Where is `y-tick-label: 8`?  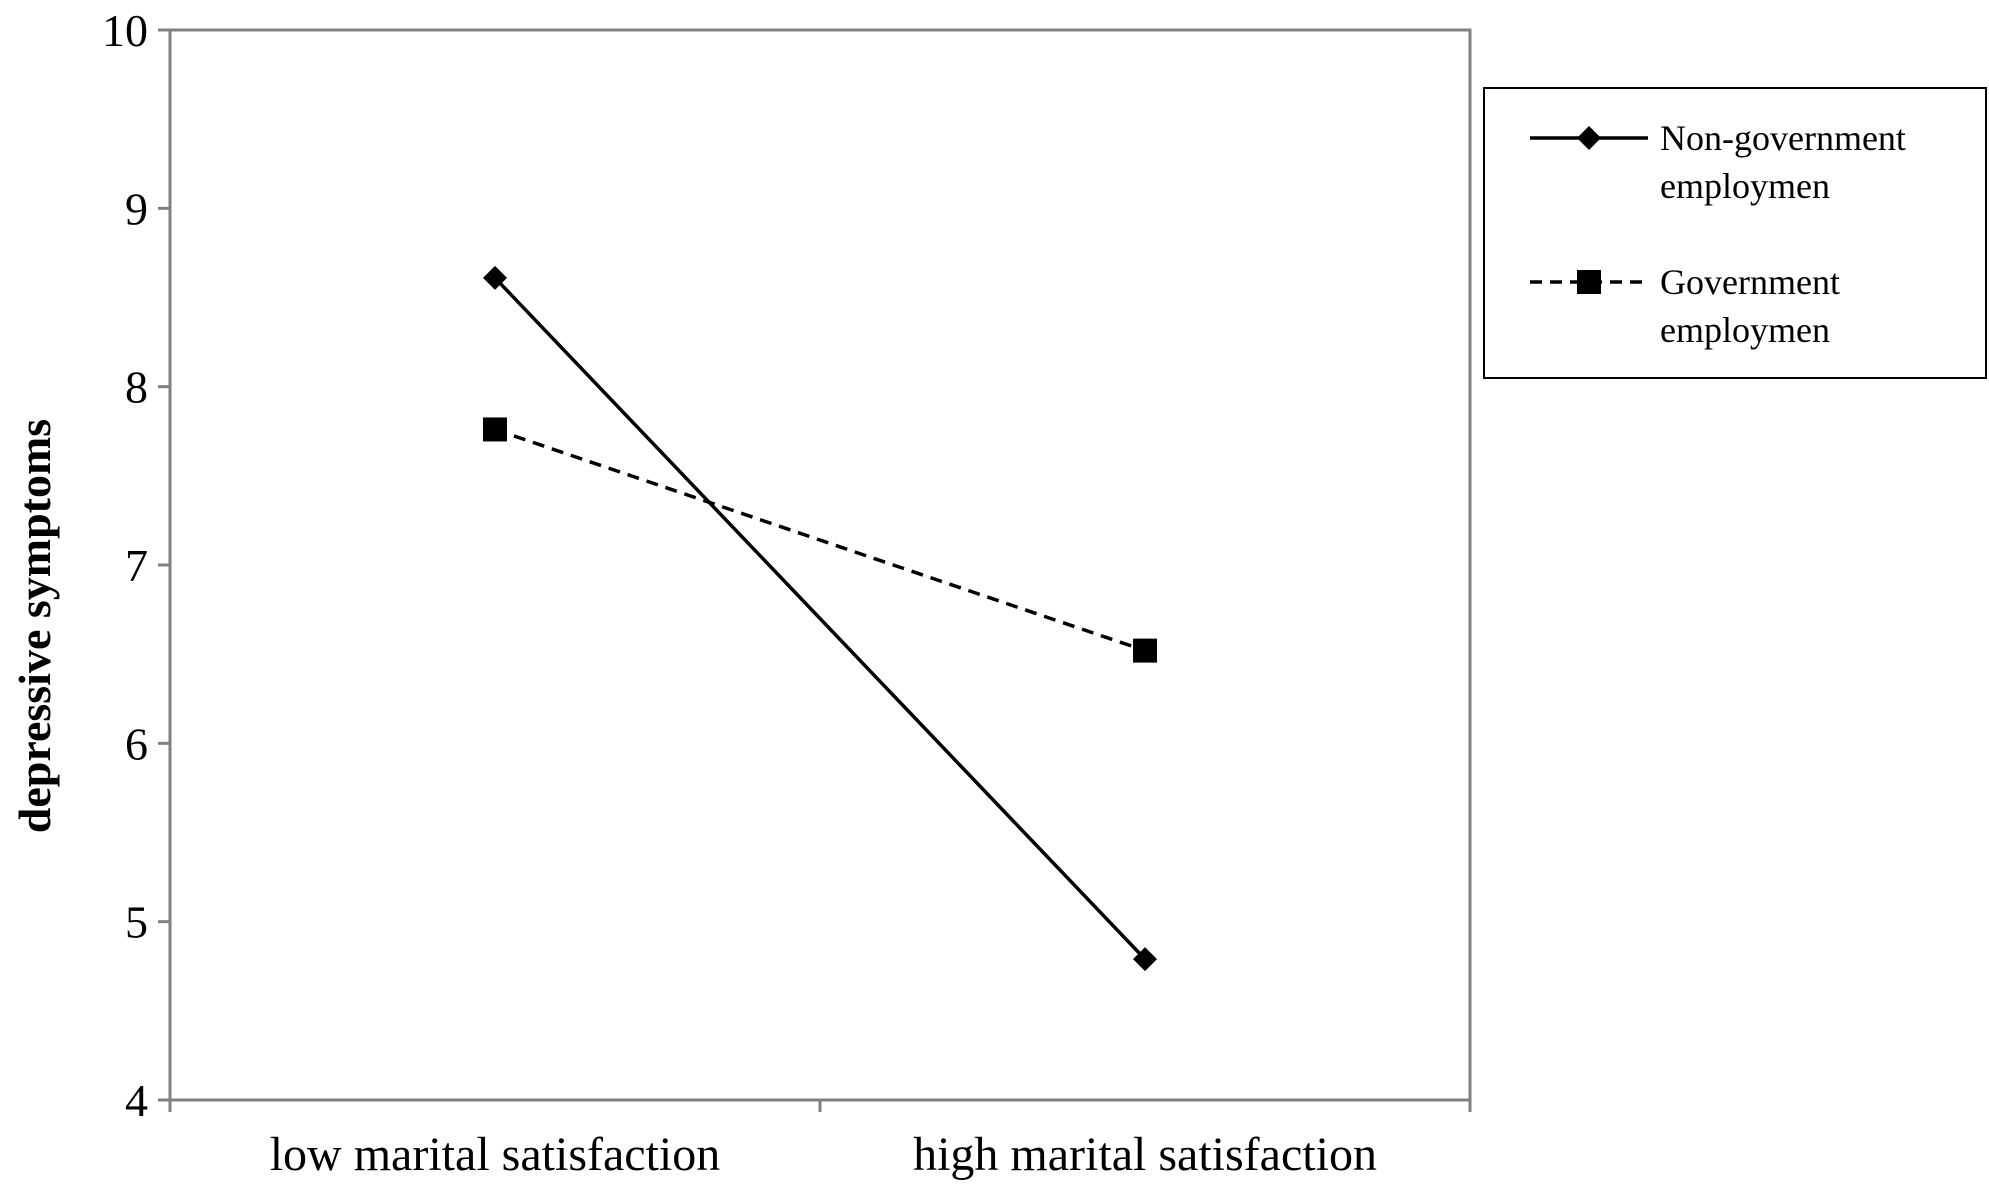
y-tick-label: 8 is located at coordinates (136, 387).